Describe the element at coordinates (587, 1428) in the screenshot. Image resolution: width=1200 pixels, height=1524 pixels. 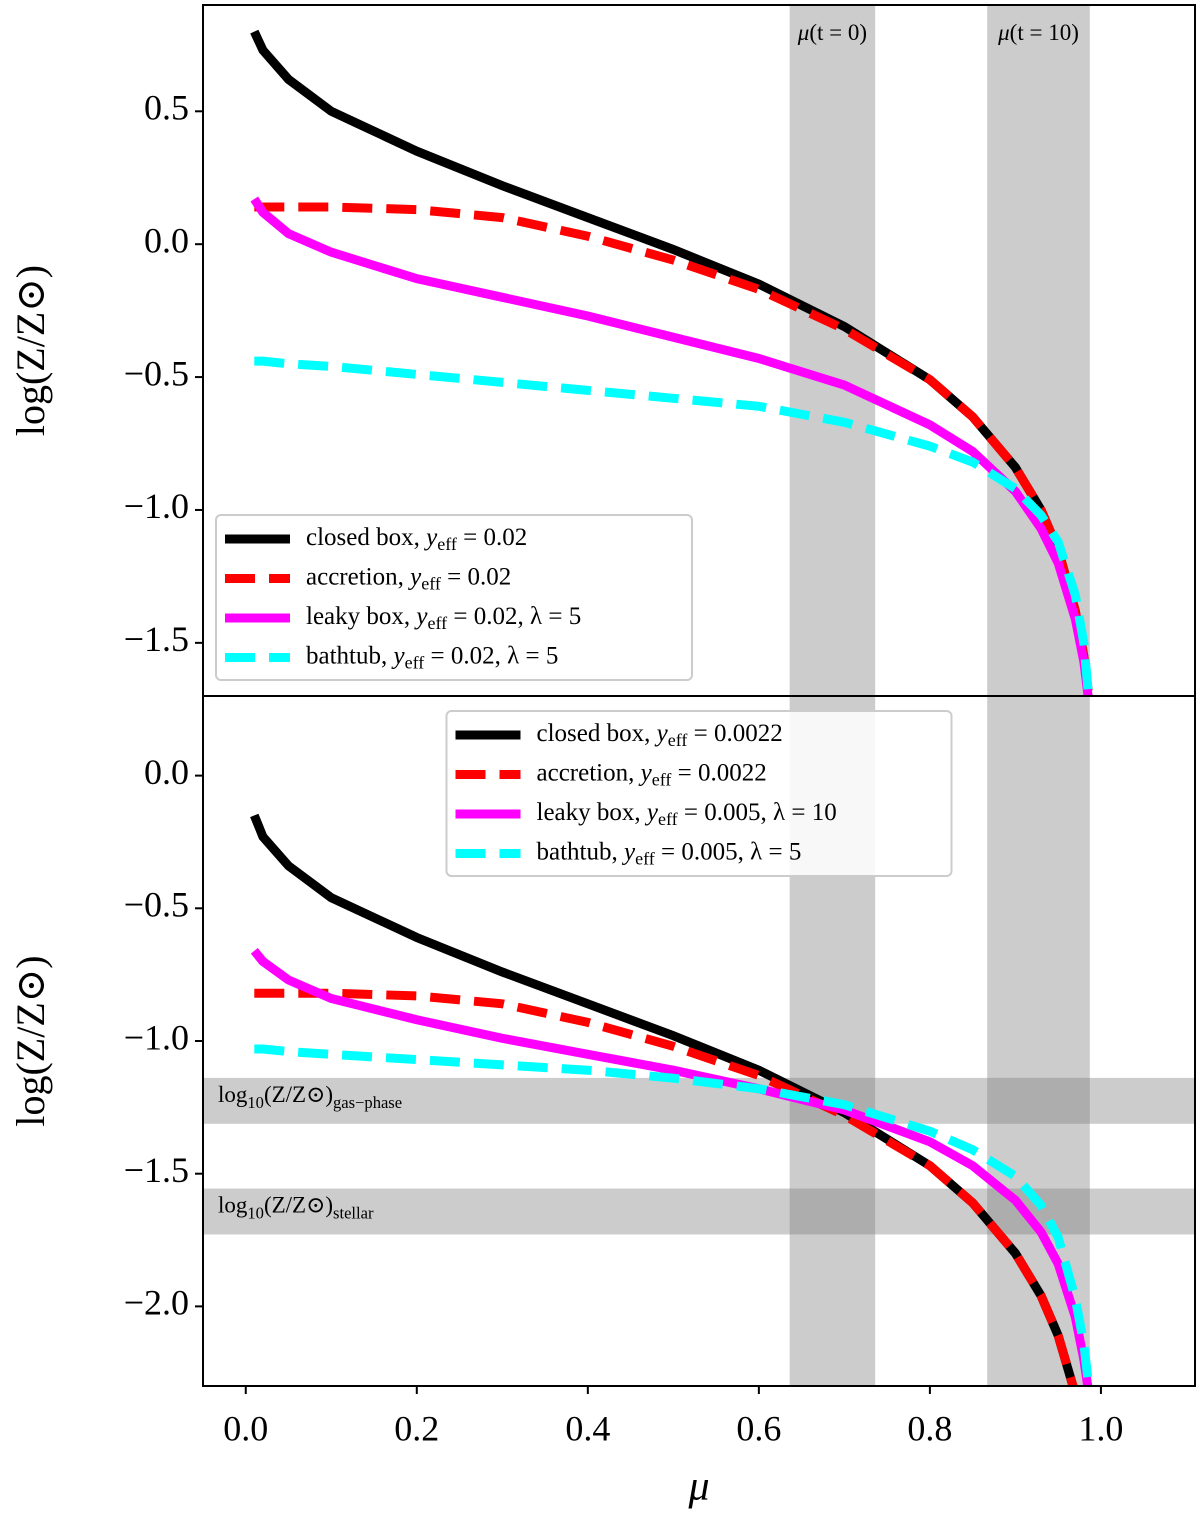
I see `x-tick-label: 0.4` at that location.